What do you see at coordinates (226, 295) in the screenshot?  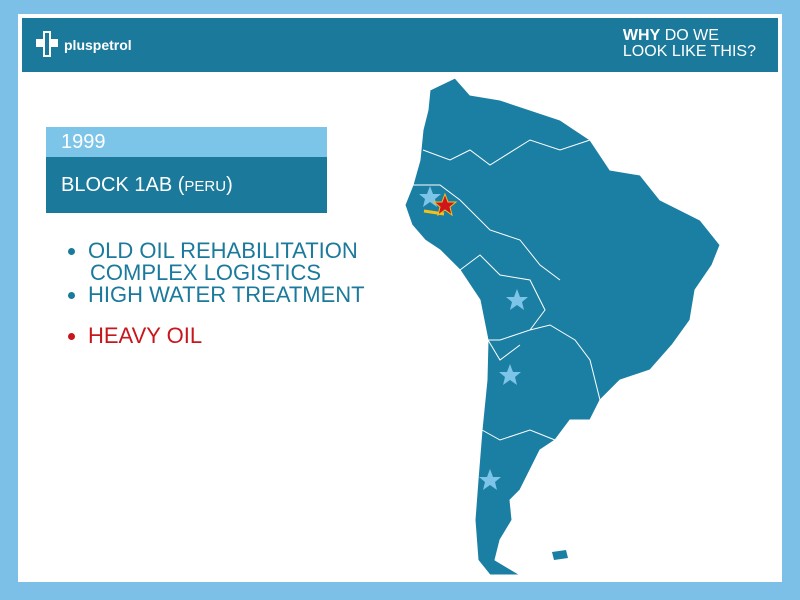 I see `bullet: HIGH WATER TREATMENT` at bounding box center [226, 295].